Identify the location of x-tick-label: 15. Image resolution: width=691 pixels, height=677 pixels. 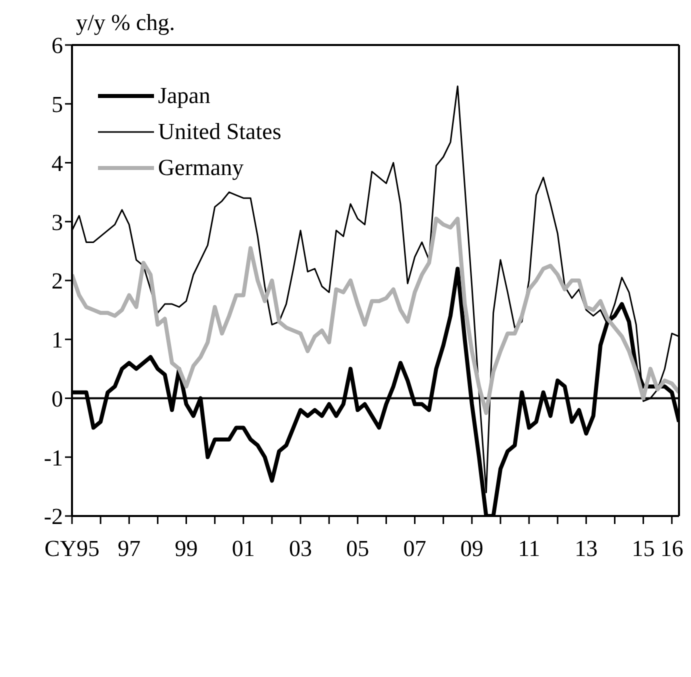
(643, 548).